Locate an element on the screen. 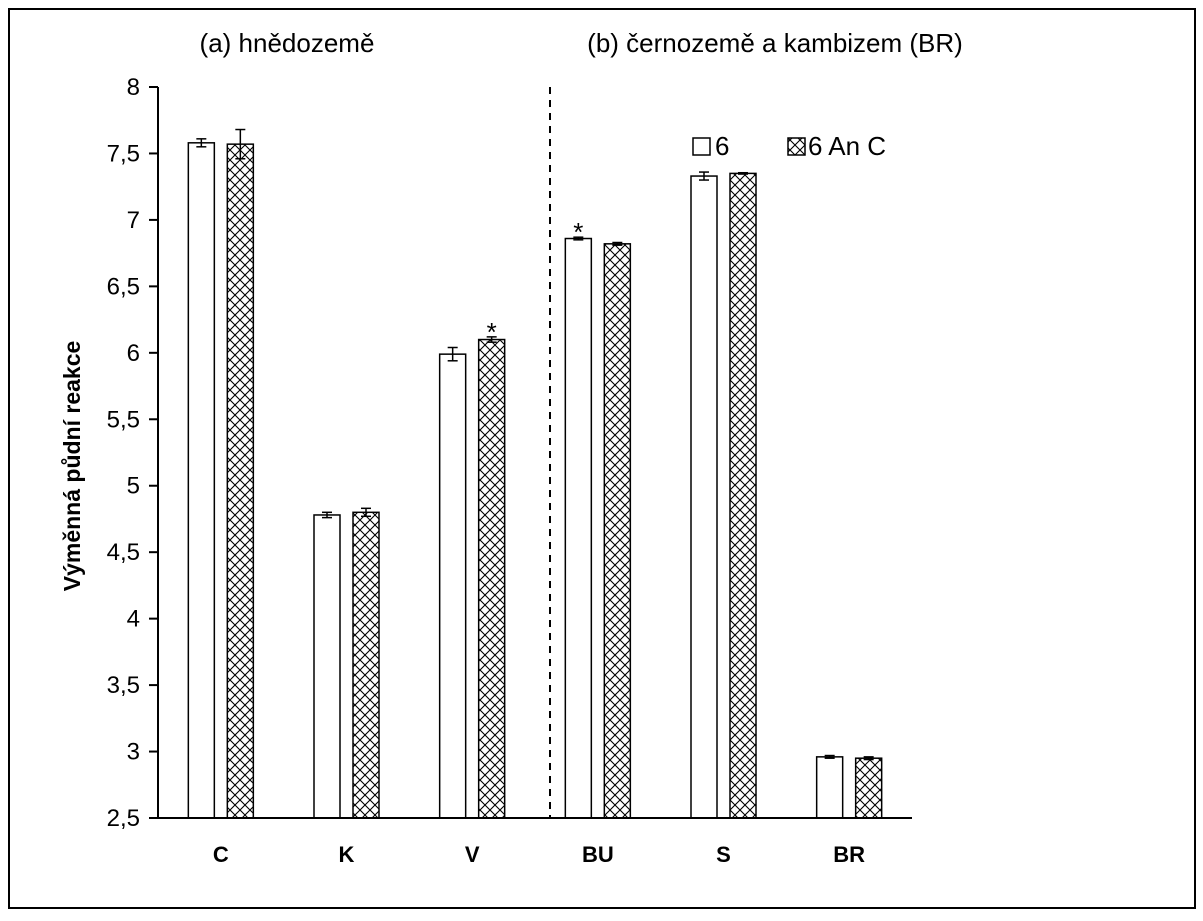 Image resolution: width=1203 pixels, height=921 pixels. legend-swatch-6-an-c is located at coordinates (796, 146).